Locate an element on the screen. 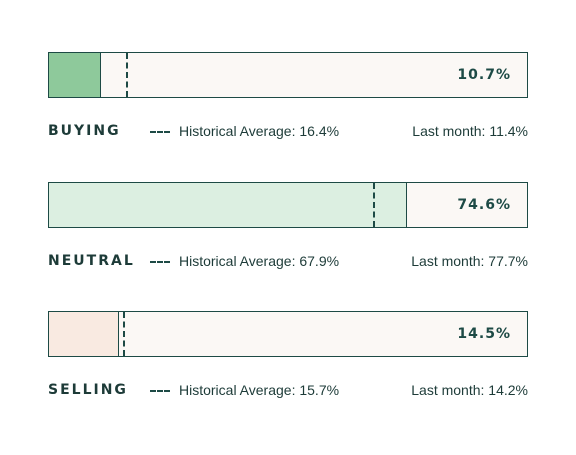 This screenshot has height=455, width=576. historical-average-neutral: Historical Average: 67.9% is located at coordinates (259, 261).